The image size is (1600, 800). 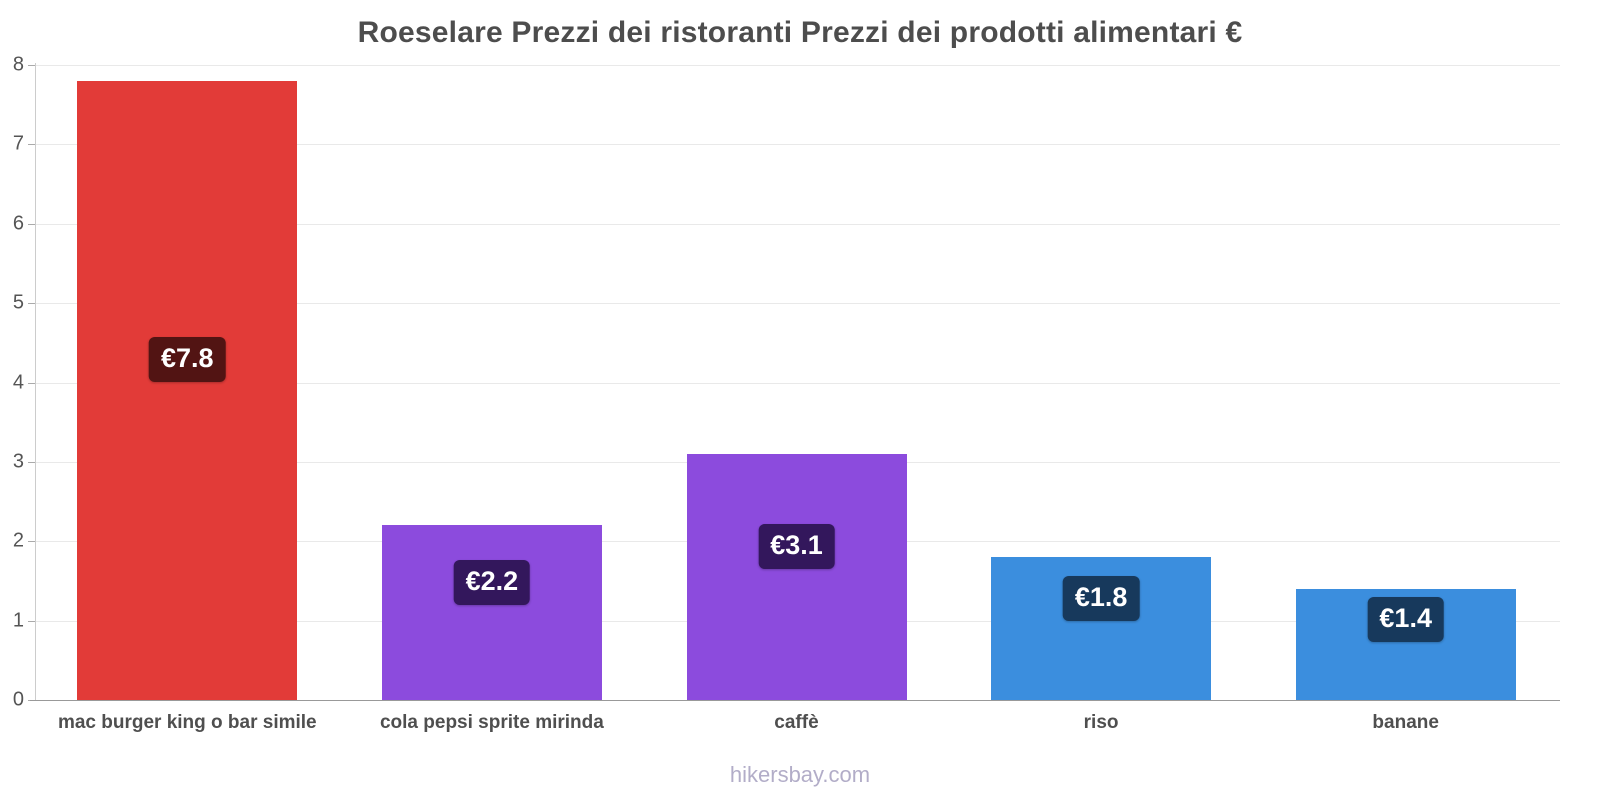 I want to click on x-axis-line, so click(x=795, y=700).